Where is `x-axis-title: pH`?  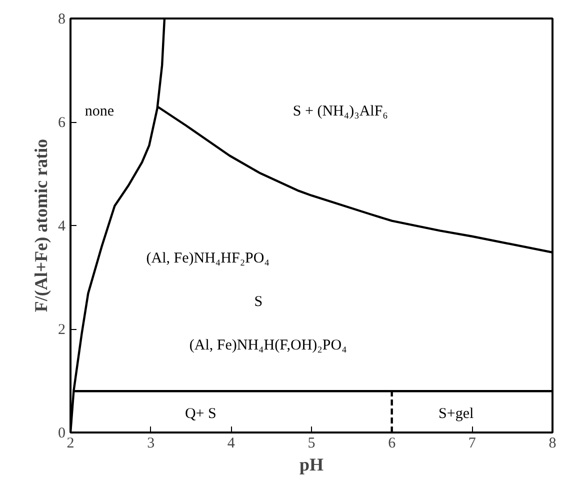 x-axis-title: pH is located at coordinates (311, 464).